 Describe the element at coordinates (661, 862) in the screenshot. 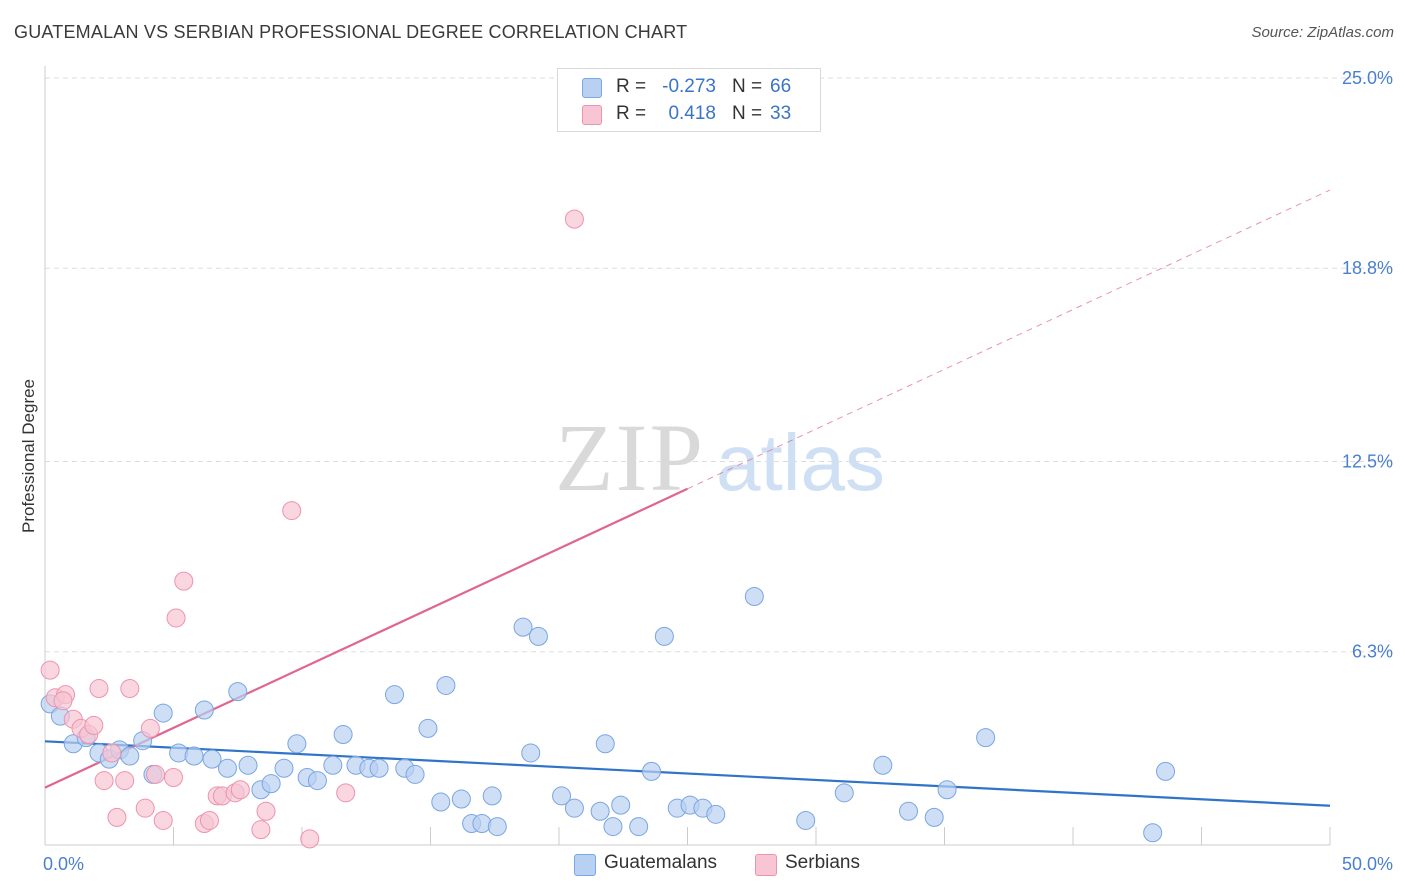

I see `legend-label-guatemalans: Guatemalans` at that location.